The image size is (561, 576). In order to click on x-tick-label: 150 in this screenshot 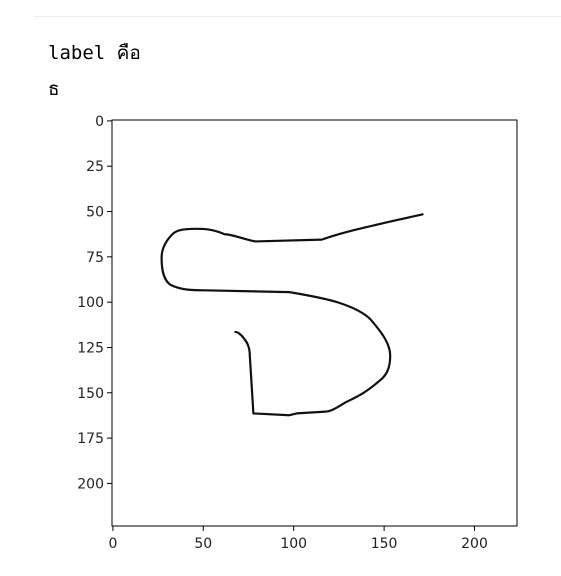, I will do `click(384, 544)`.